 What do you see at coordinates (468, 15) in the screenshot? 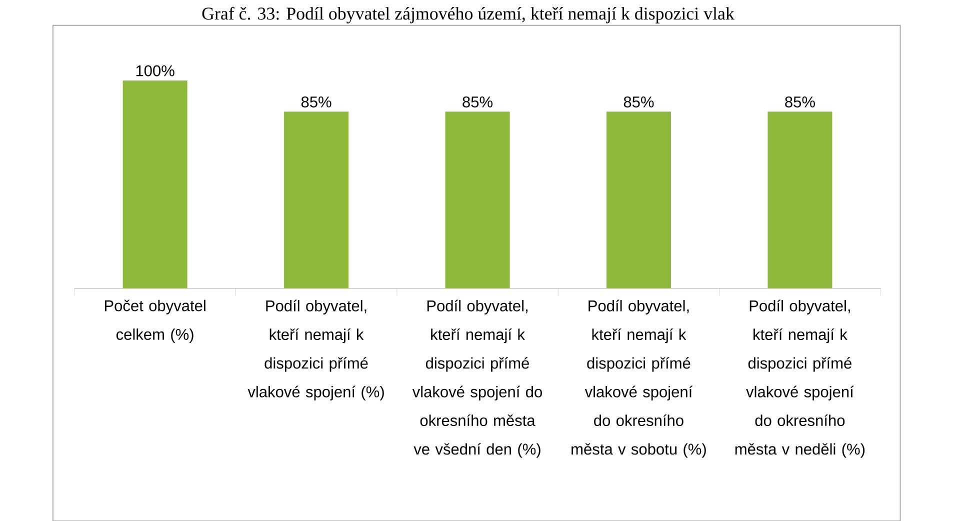
I see `chart-title: Graf č. 33: Podíl obyvatel zájmového území, kteří nemají k dispozici vlak` at bounding box center [468, 15].